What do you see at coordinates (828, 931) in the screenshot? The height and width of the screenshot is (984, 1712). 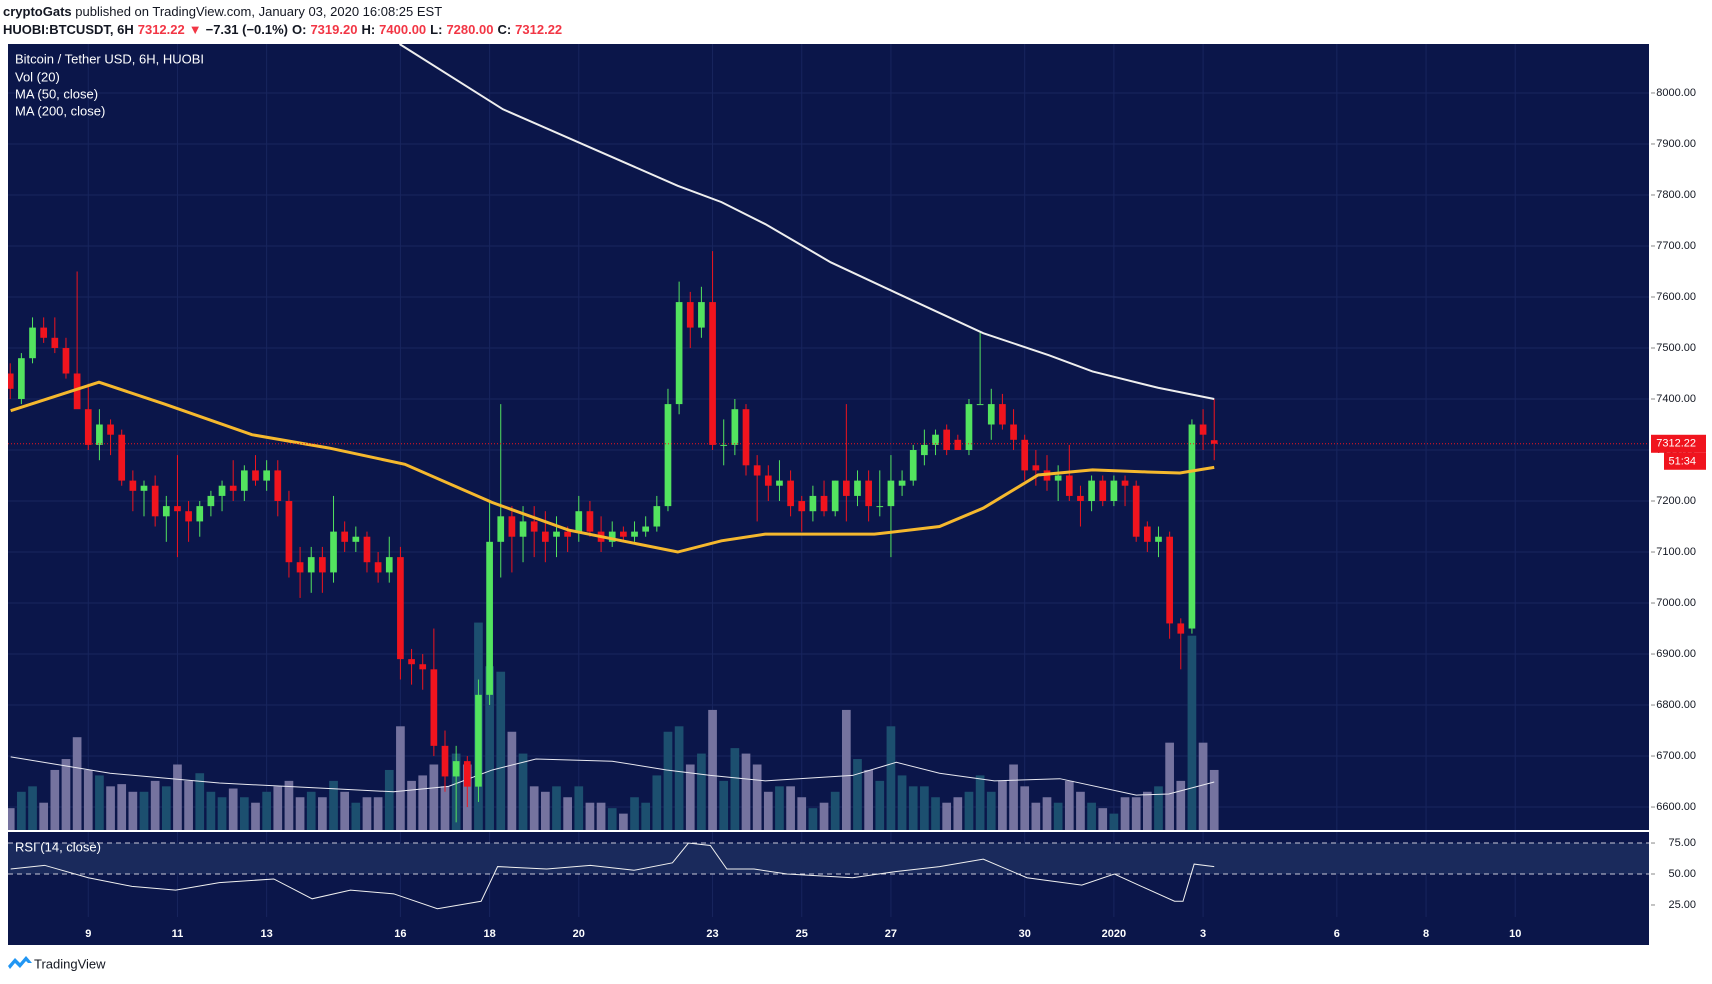 I see `time-axis` at bounding box center [828, 931].